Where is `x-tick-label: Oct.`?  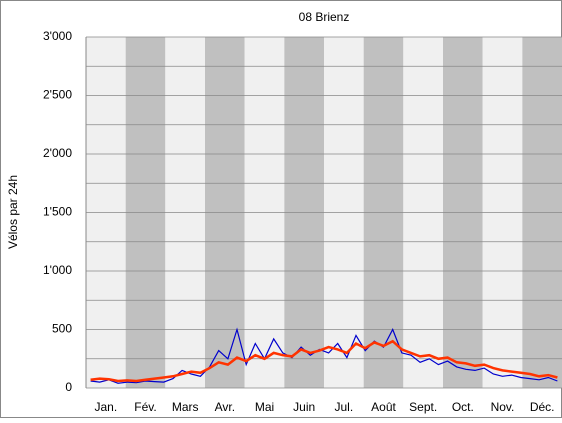 x-tick-label: Oct. is located at coordinates (463, 407).